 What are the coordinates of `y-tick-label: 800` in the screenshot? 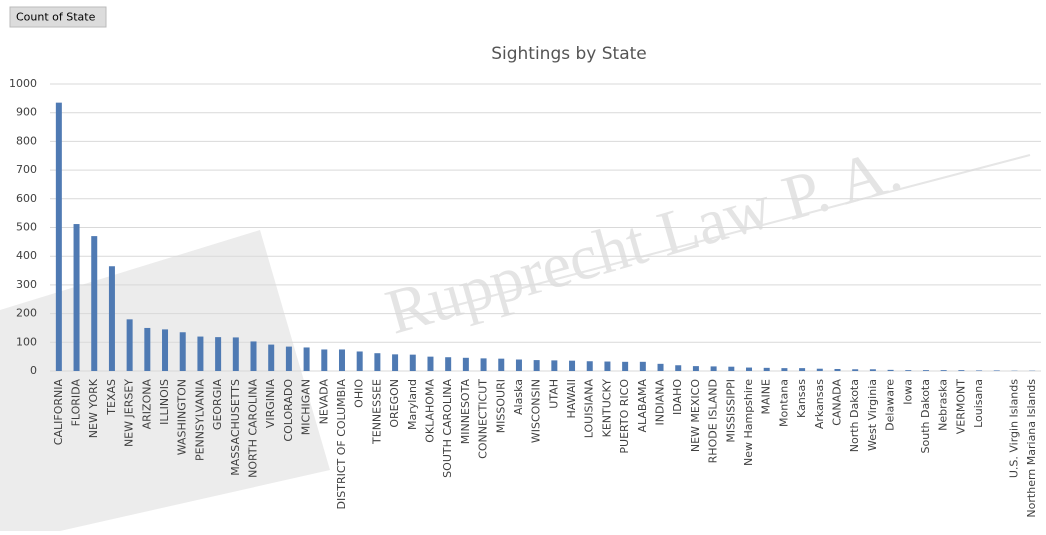 It's located at (26, 140).